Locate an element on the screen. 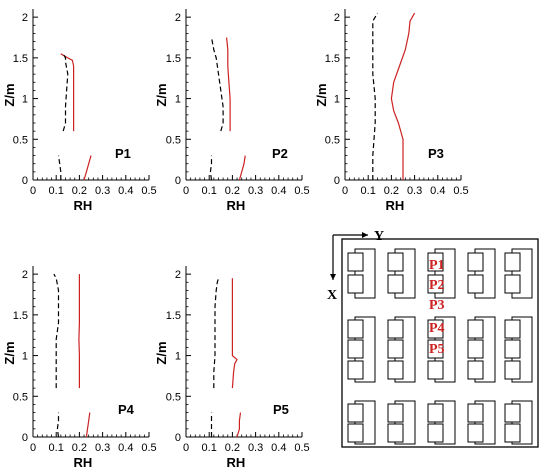 This screenshot has height=468, width=541. plot-point-label: P4 is located at coordinates (126, 409).